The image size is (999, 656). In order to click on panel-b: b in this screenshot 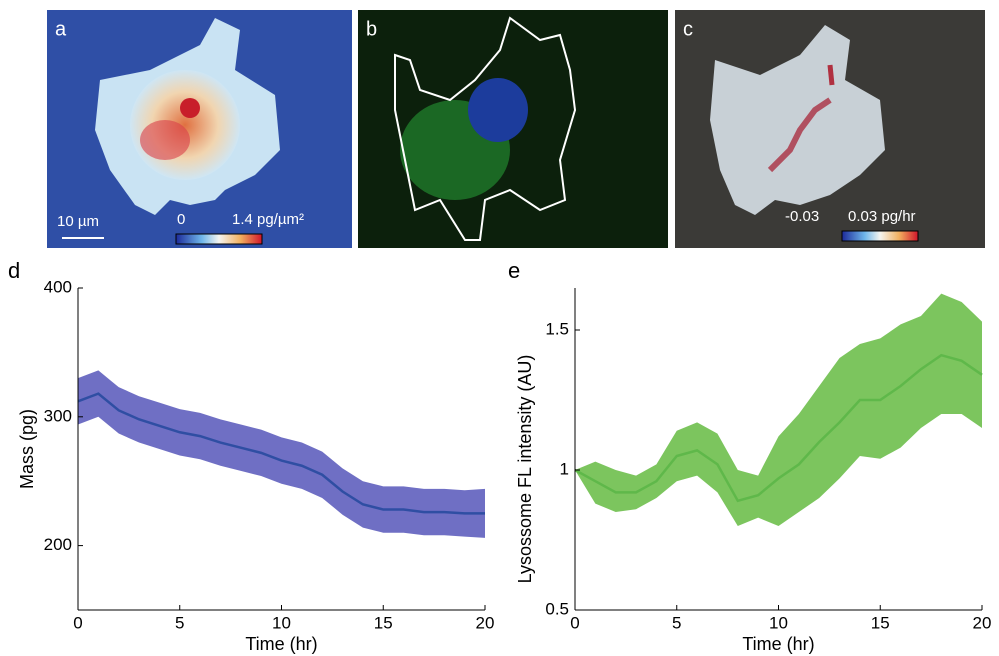, I will do `click(513, 129)`.